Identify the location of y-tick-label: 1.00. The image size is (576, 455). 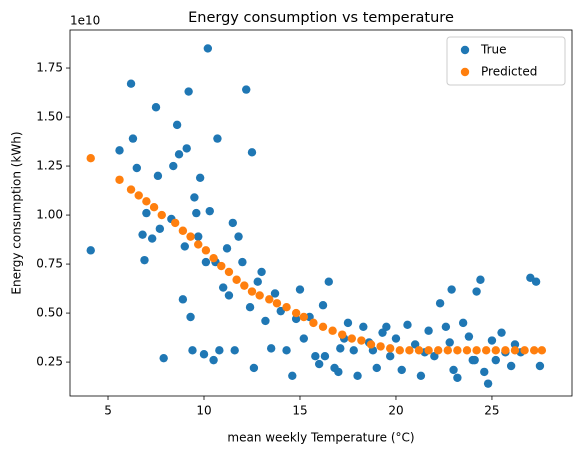
(49, 215).